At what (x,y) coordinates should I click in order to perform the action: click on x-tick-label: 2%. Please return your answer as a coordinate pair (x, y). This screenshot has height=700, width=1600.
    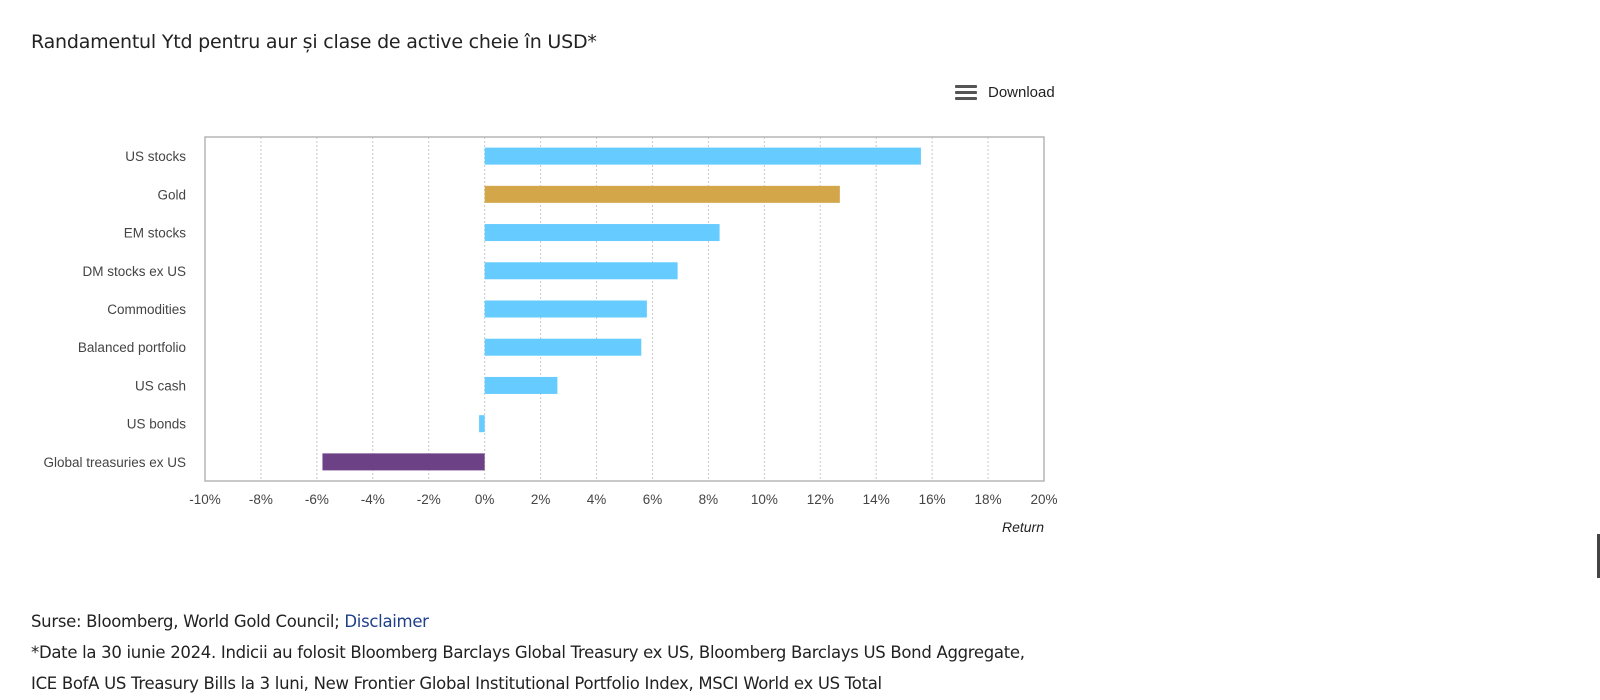
    Looking at the image, I should click on (541, 499).